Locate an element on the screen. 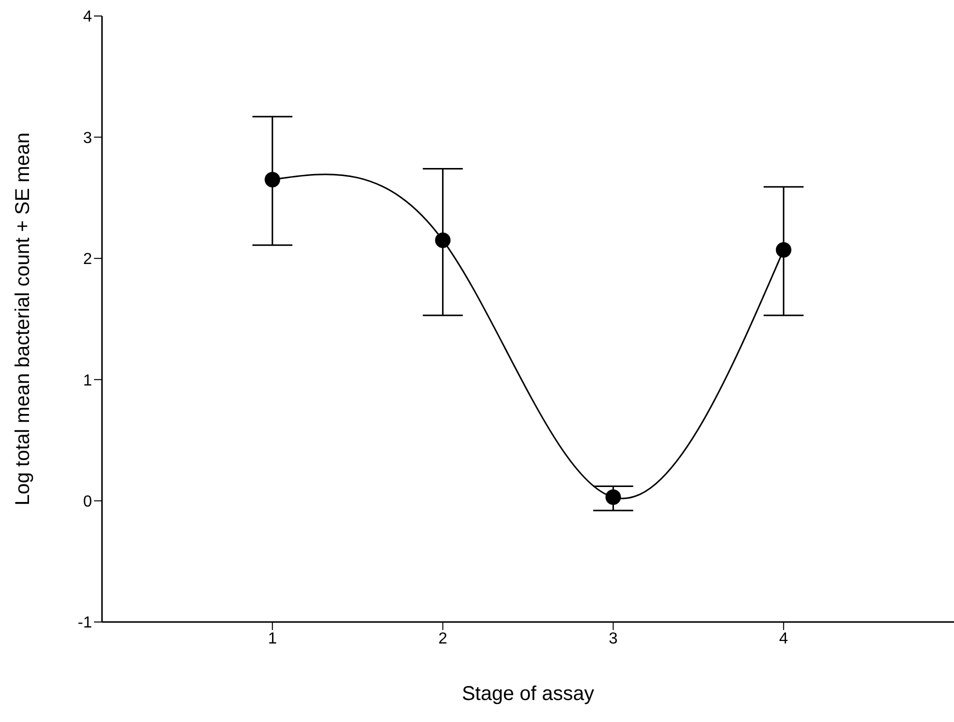  x-tick-label: 3 is located at coordinates (613, 639).